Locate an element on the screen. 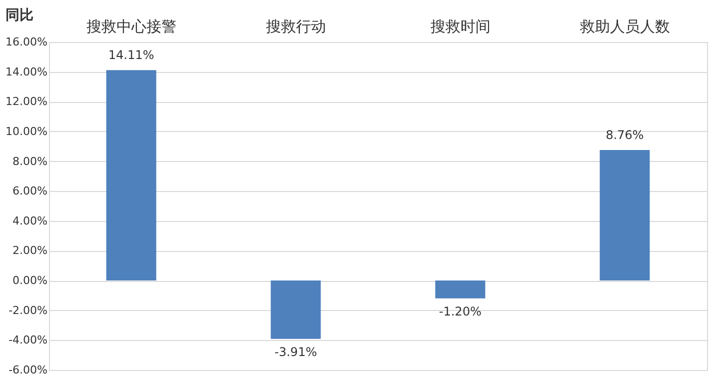  y-tick-label: 6.00% is located at coordinates (30, 191).